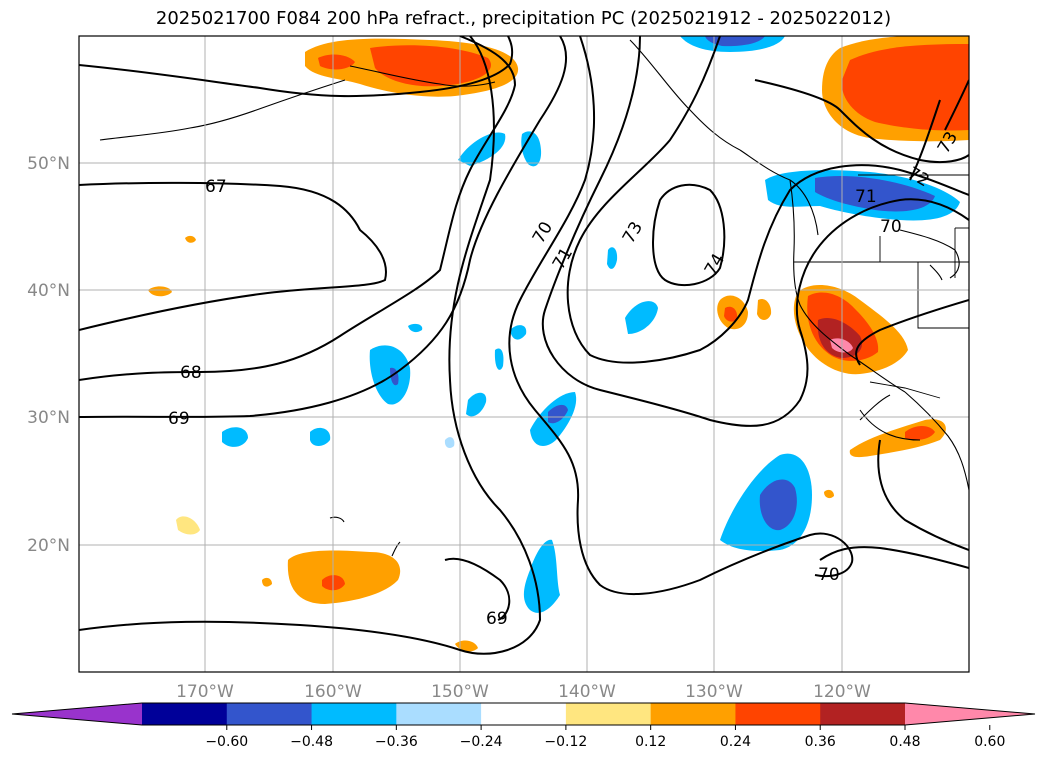  What do you see at coordinates (77, 714) in the screenshot?
I see `colorbar-extend-low` at bounding box center [77, 714].